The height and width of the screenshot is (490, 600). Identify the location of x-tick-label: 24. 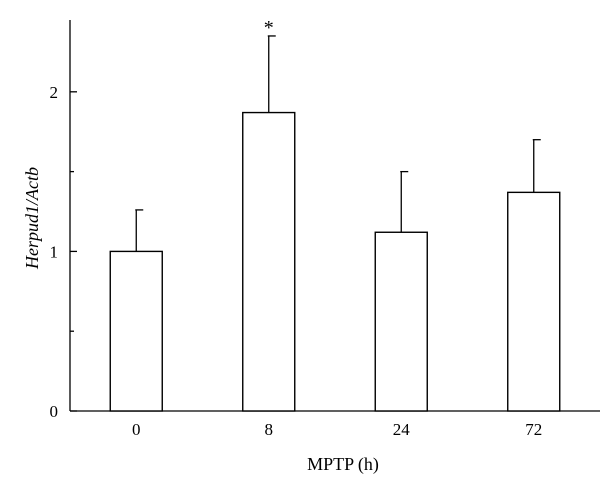
(402, 429).